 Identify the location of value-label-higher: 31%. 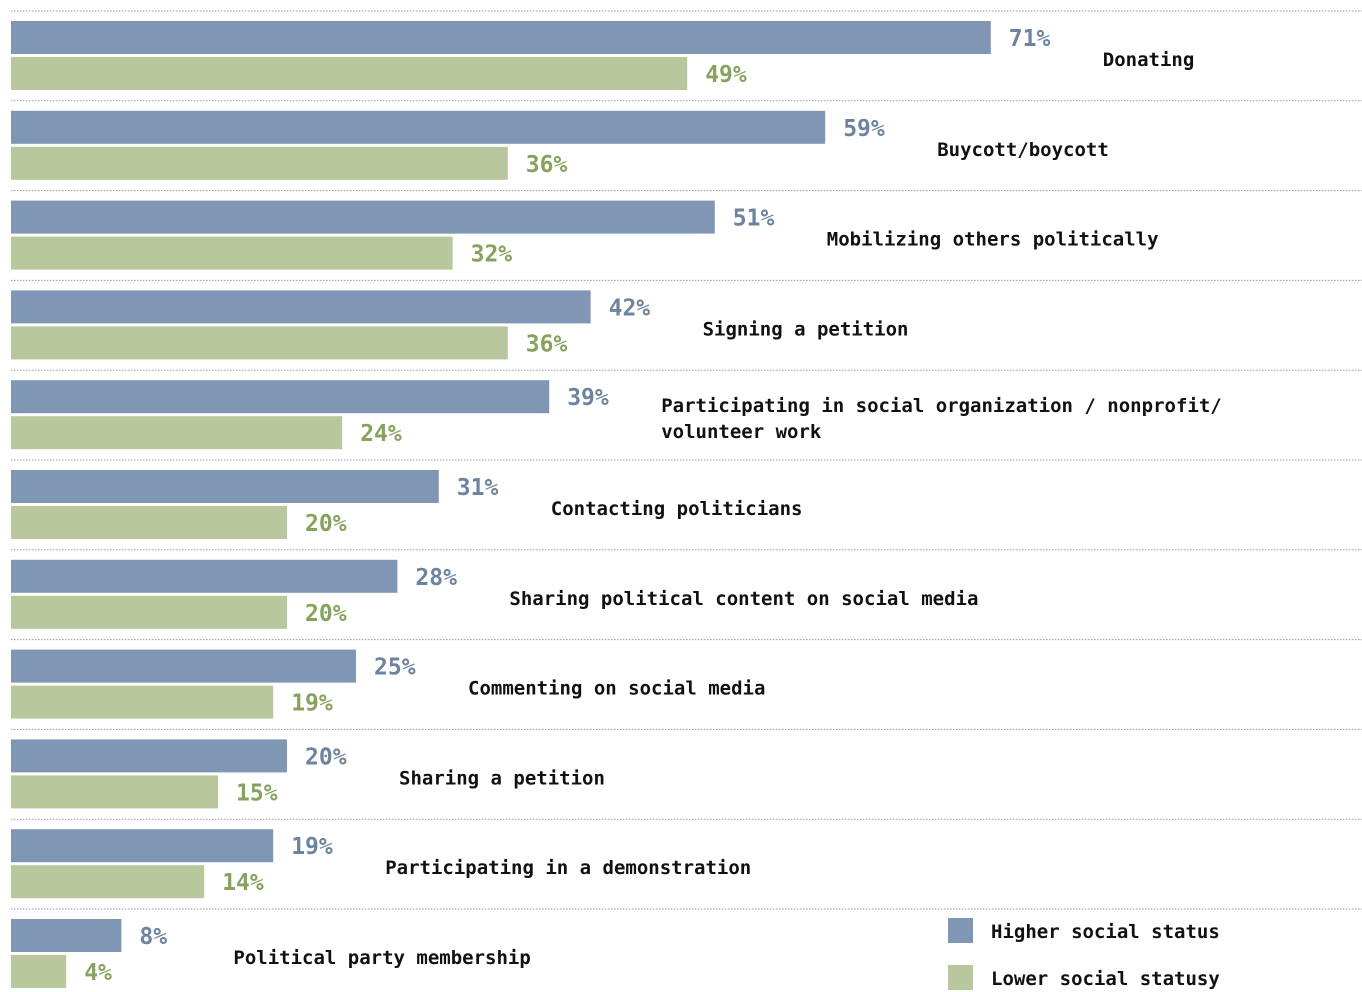
(478, 488).